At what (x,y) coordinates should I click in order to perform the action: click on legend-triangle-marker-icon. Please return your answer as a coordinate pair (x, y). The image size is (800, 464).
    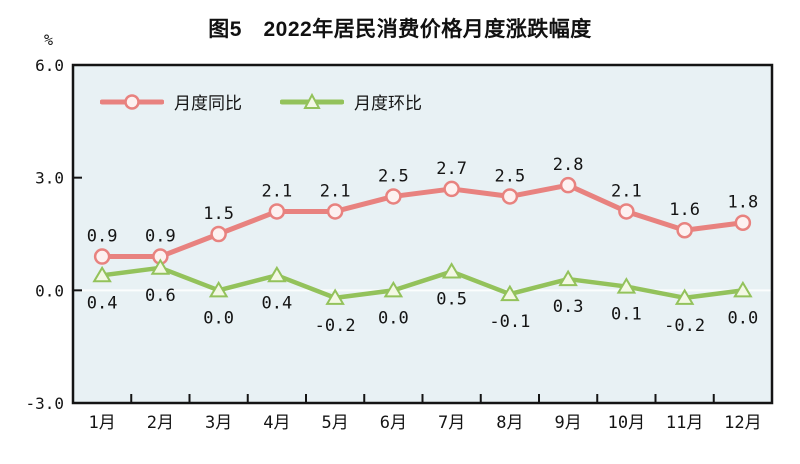
    Looking at the image, I should click on (312, 100).